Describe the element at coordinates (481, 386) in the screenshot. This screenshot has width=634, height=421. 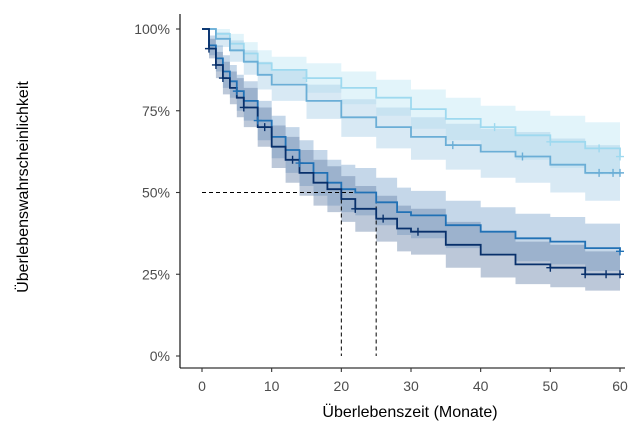
I see `x-tick-label: 40` at that location.